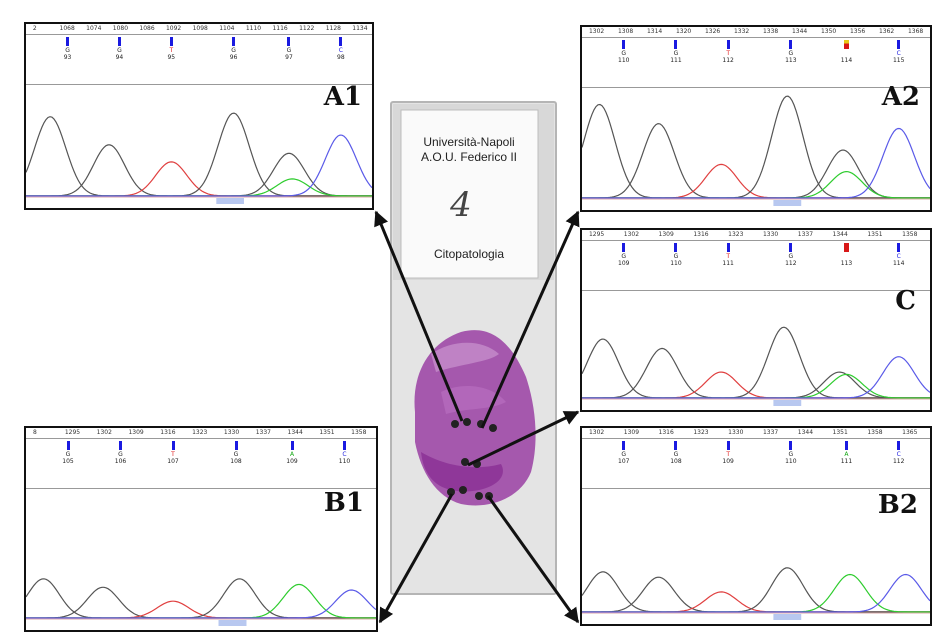 The height and width of the screenshot is (639, 937). Describe the element at coordinates (234, 48) in the screenshot. I see `base-call: G 96` at that location.